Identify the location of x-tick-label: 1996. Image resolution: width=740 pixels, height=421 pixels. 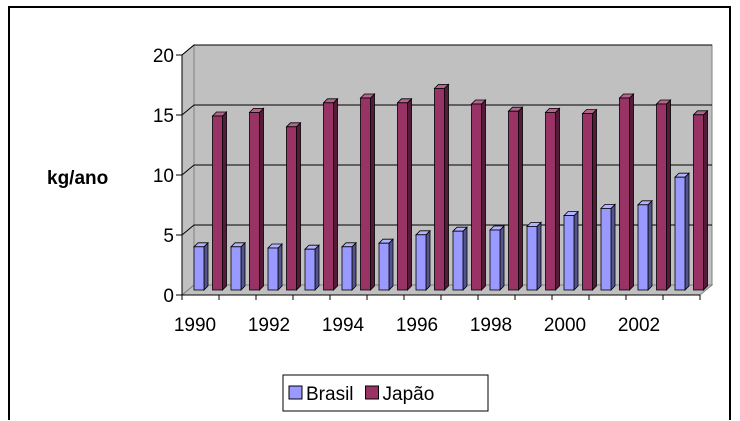
(417, 325).